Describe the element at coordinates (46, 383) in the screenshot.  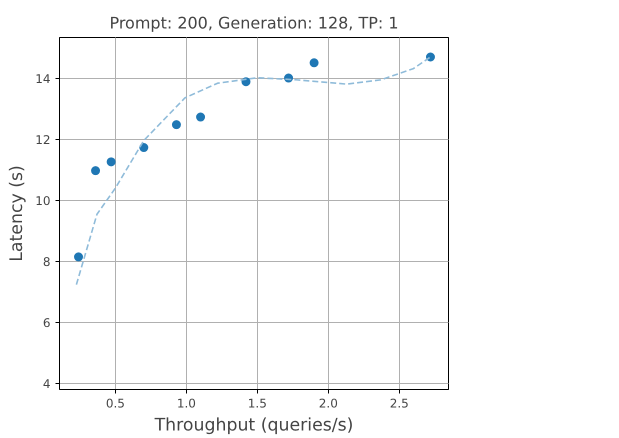
I see `y-tick-label: 4` at that location.